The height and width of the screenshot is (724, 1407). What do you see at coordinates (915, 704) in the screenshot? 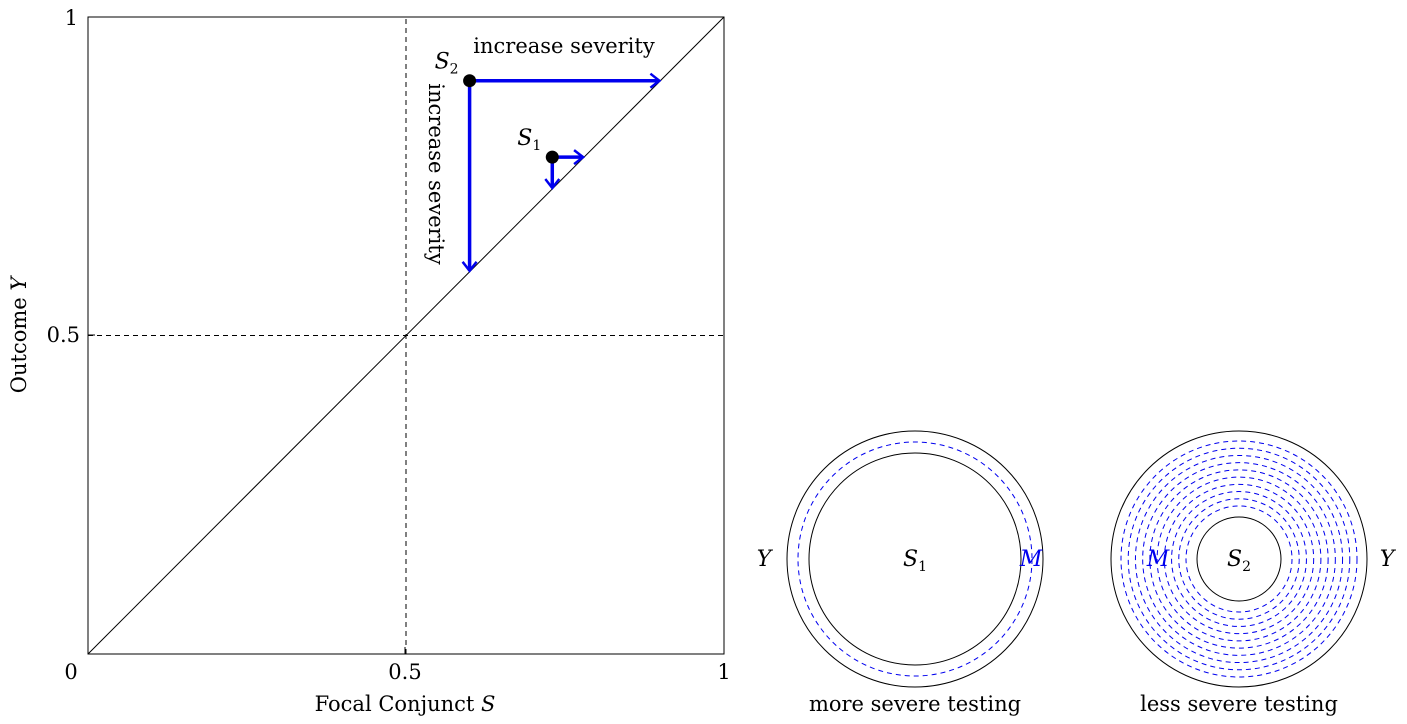
I see `caption-more-severe: more severe testing` at bounding box center [915, 704].